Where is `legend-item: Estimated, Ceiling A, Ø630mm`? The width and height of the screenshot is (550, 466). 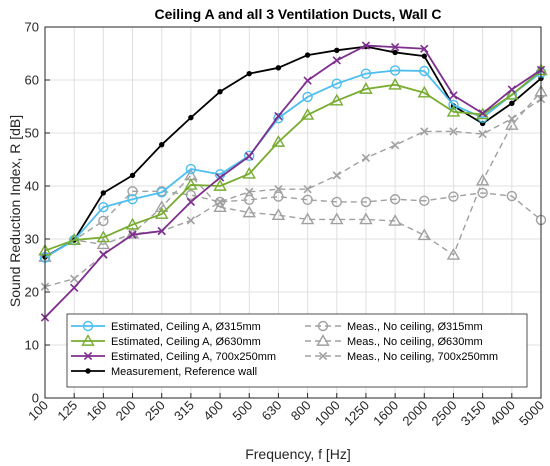
legend-item: Estimated, Ceiling A, Ø630mm is located at coordinates (166, 341).